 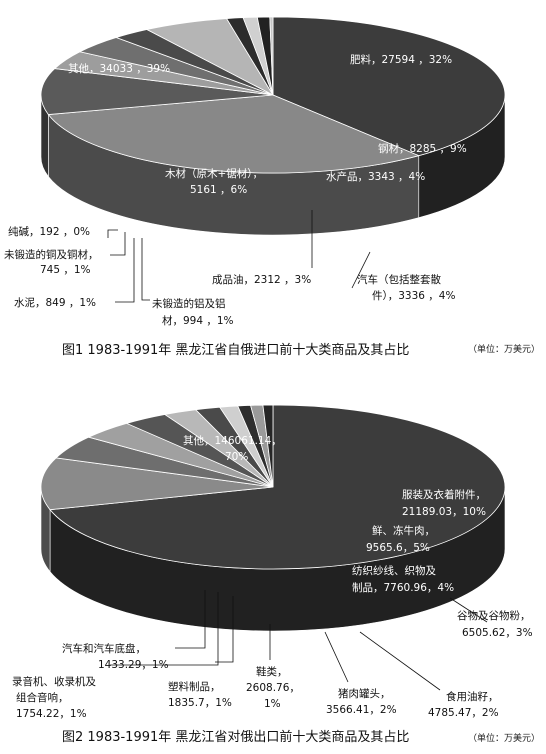 I want to click on label-clothing-line1: 服装及衣着附件，, so click(x=444, y=494).